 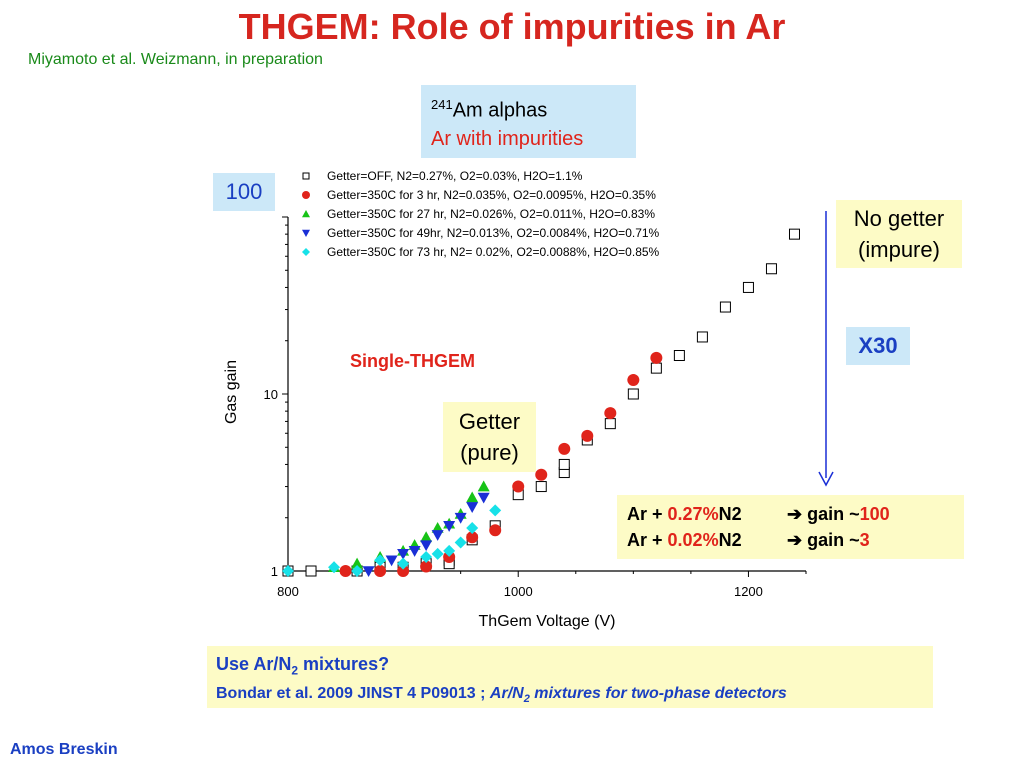 What do you see at coordinates (864, 540) in the screenshot?
I see `gain-row2-value: 3` at bounding box center [864, 540].